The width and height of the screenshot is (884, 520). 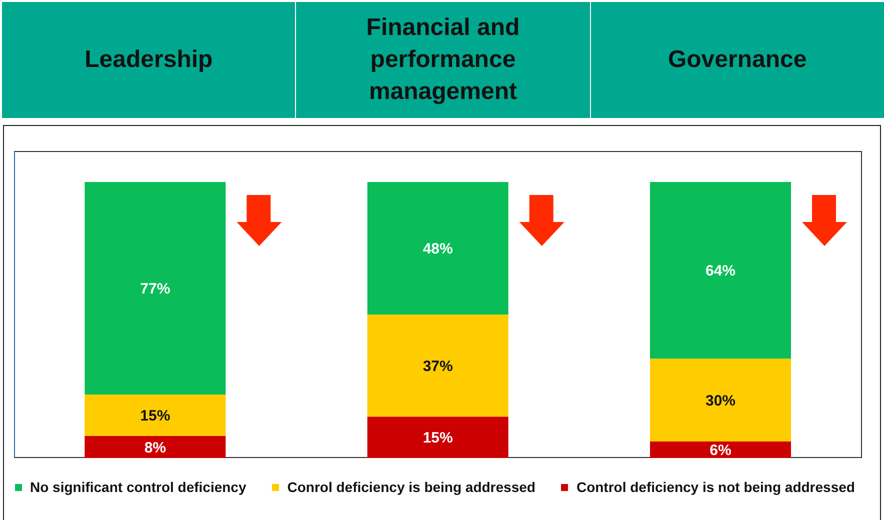 I want to click on x-tick-label: Leadership, so click(x=148, y=59).